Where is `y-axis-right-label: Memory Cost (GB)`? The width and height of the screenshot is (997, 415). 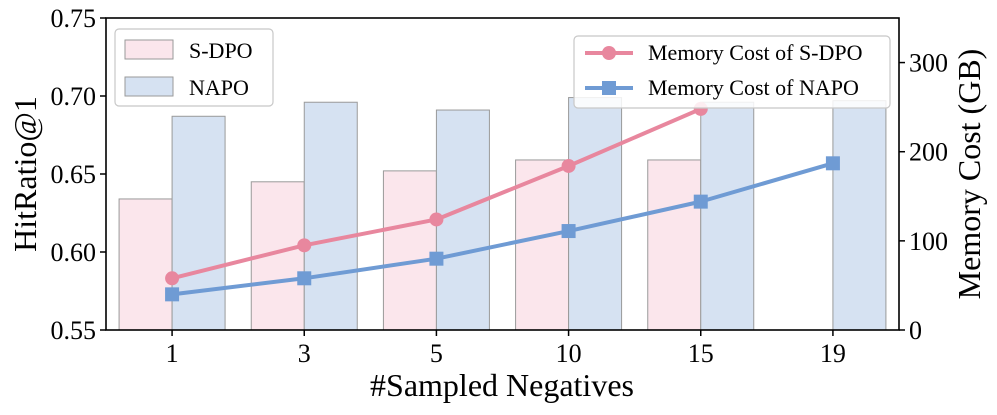 y-axis-right-label: Memory Cost (GB) is located at coordinates (969, 174).